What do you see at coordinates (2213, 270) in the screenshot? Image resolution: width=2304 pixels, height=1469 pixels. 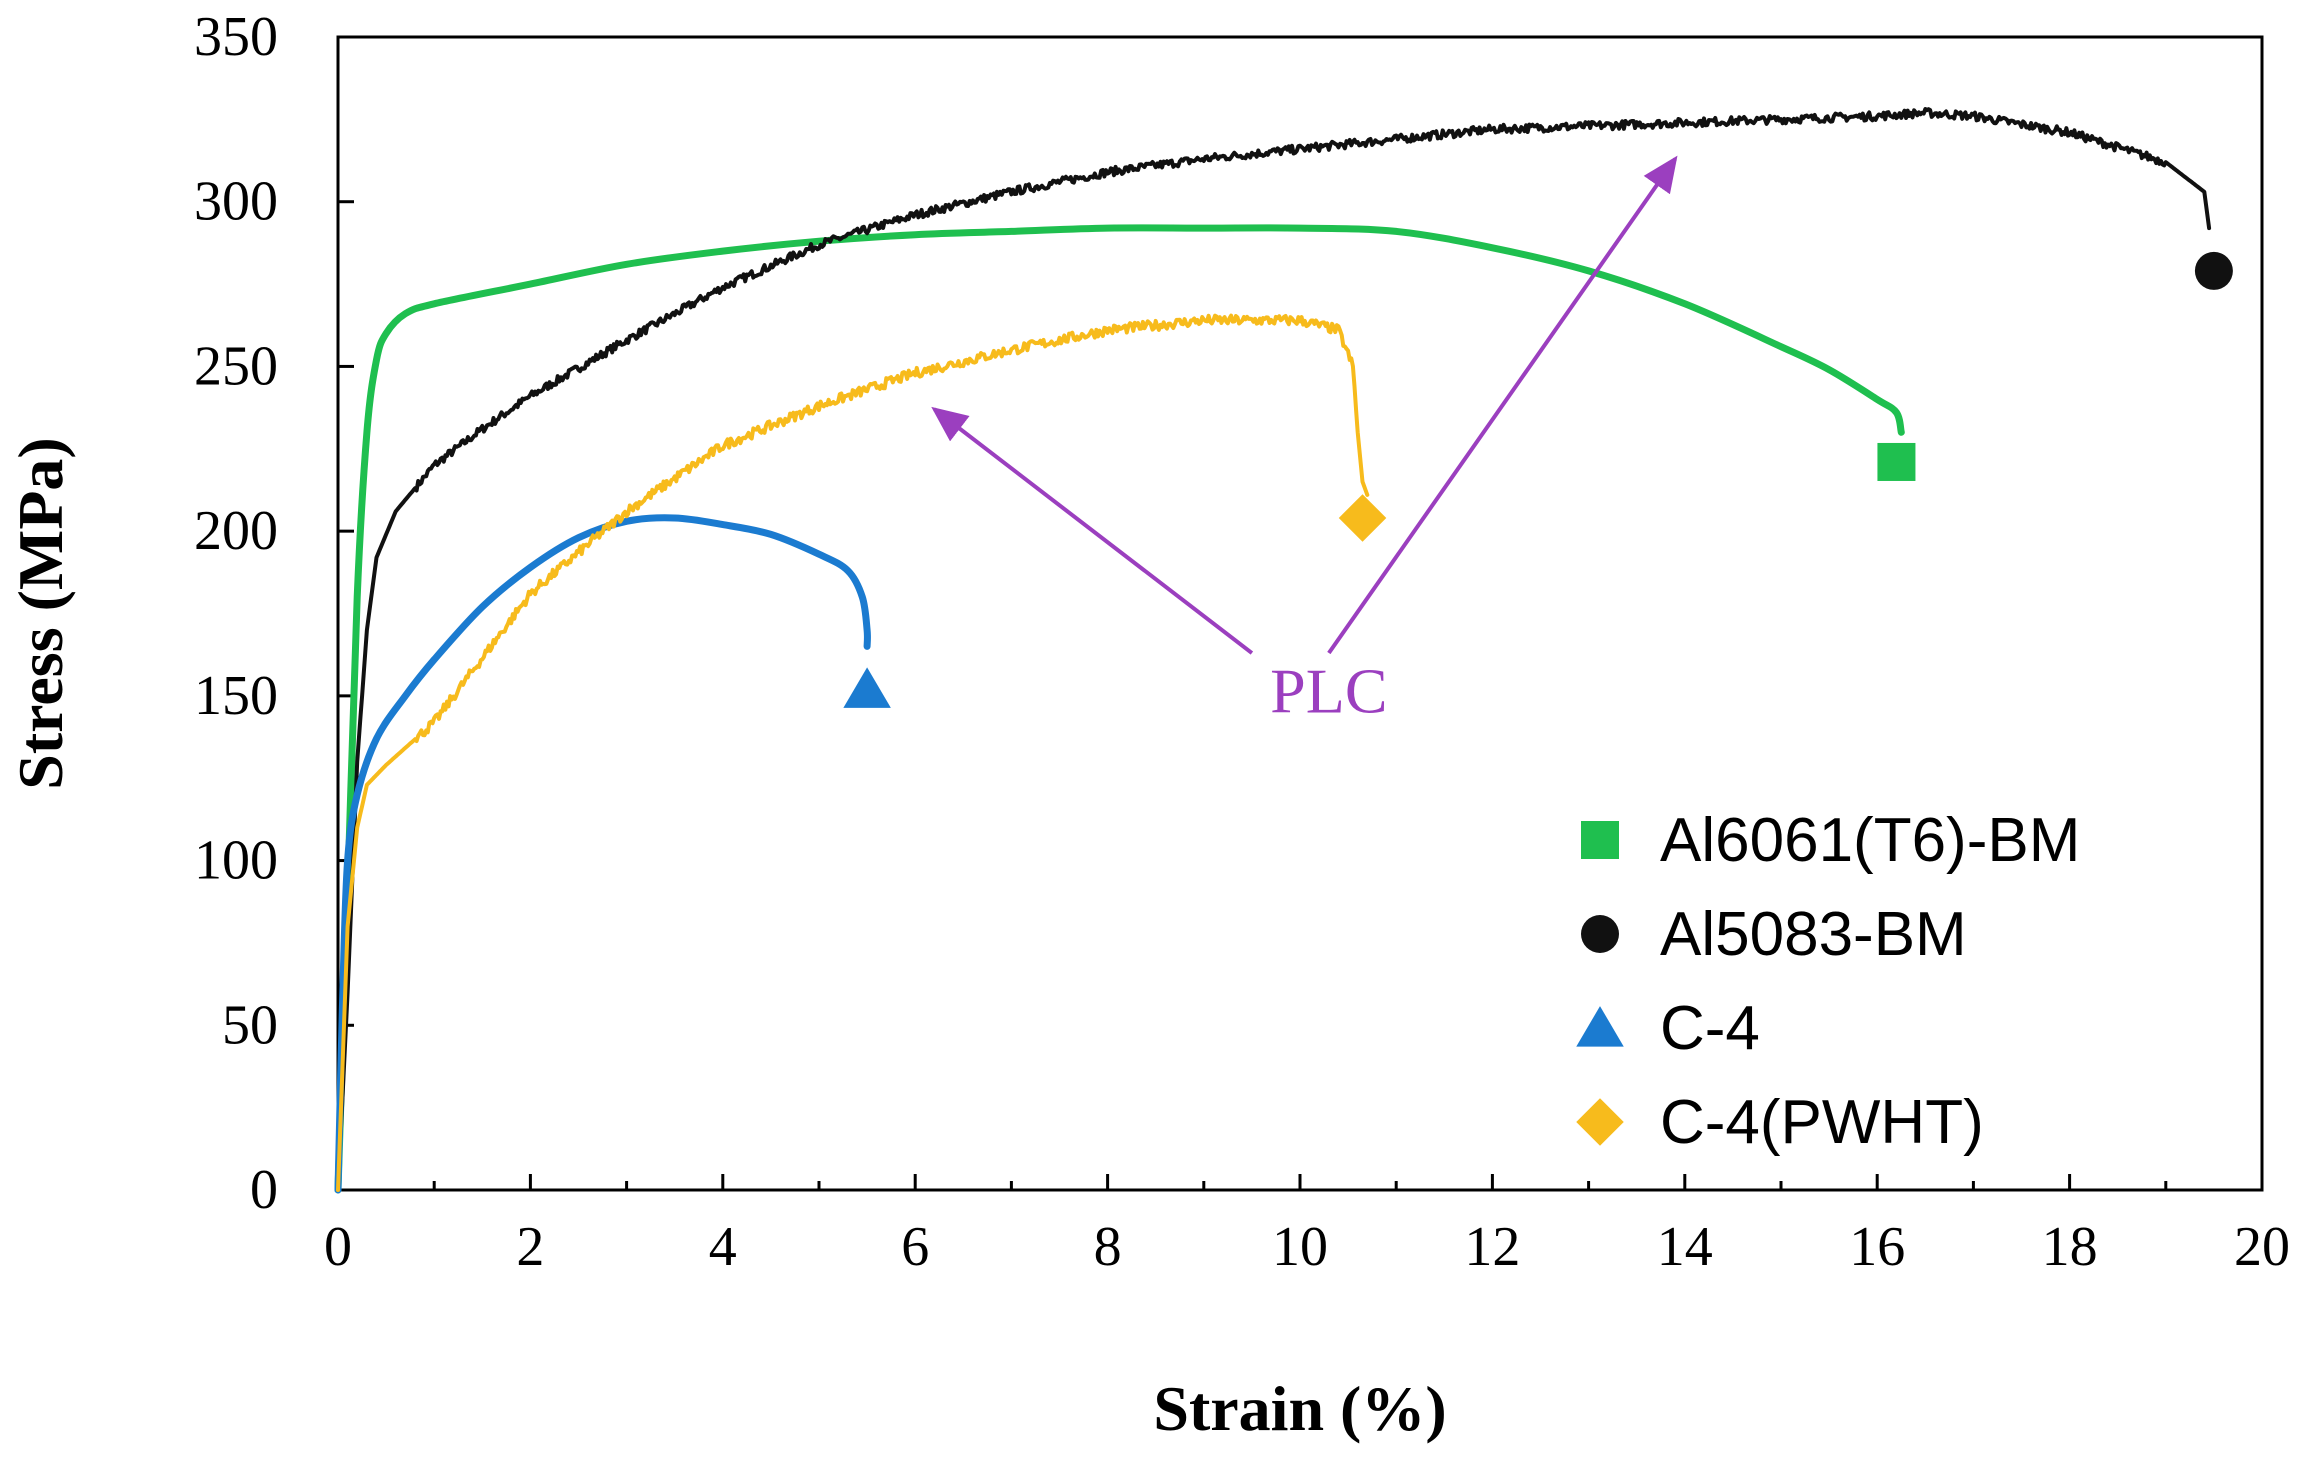 I see `end-marker-circle` at bounding box center [2213, 270].